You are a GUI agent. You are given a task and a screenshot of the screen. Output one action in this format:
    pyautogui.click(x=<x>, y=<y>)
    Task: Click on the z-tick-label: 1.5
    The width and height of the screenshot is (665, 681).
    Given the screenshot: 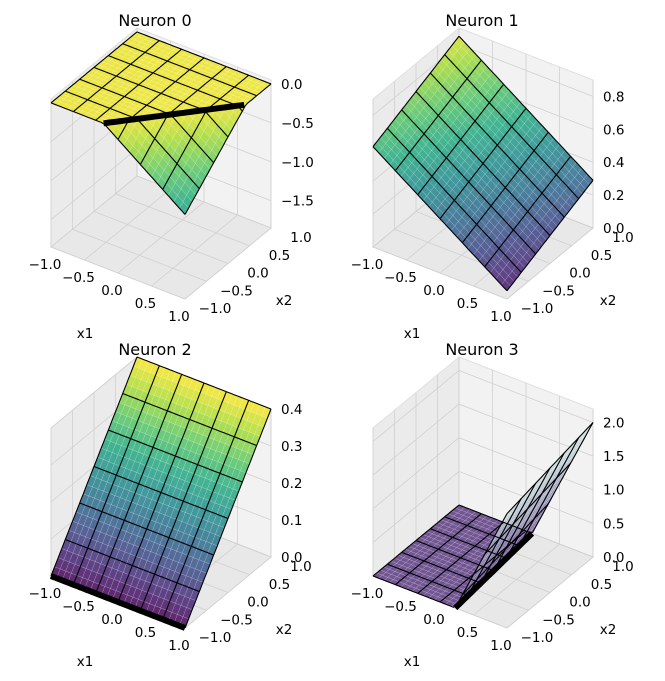 What is the action you would take?
    pyautogui.click(x=613, y=457)
    